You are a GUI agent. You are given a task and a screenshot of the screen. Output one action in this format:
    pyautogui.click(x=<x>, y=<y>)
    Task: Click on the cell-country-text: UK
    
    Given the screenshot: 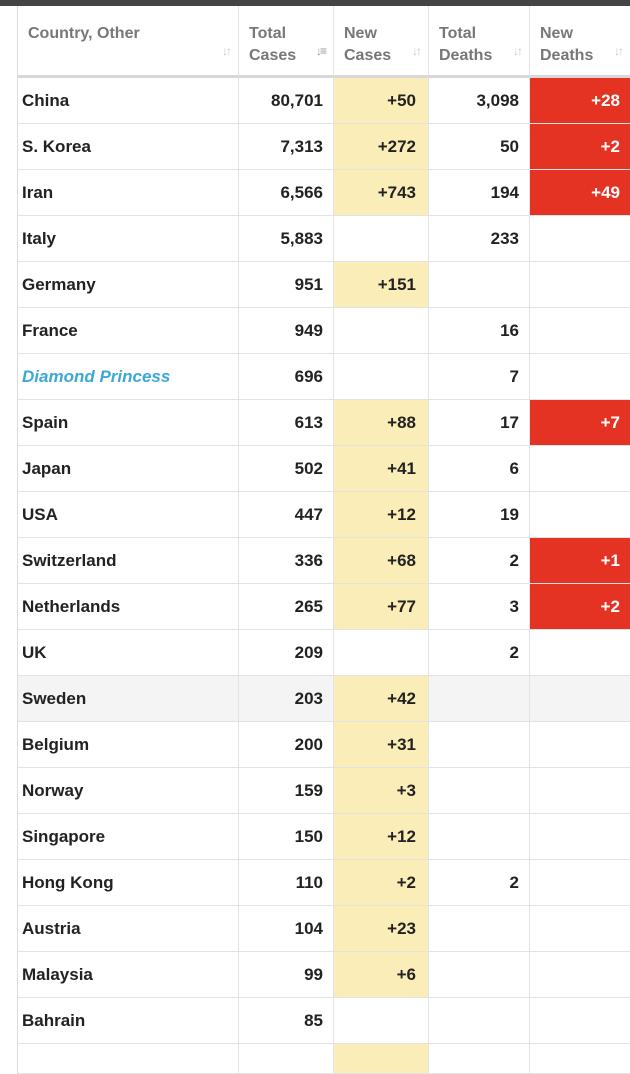 What is the action you would take?
    pyautogui.click(x=34, y=652)
    